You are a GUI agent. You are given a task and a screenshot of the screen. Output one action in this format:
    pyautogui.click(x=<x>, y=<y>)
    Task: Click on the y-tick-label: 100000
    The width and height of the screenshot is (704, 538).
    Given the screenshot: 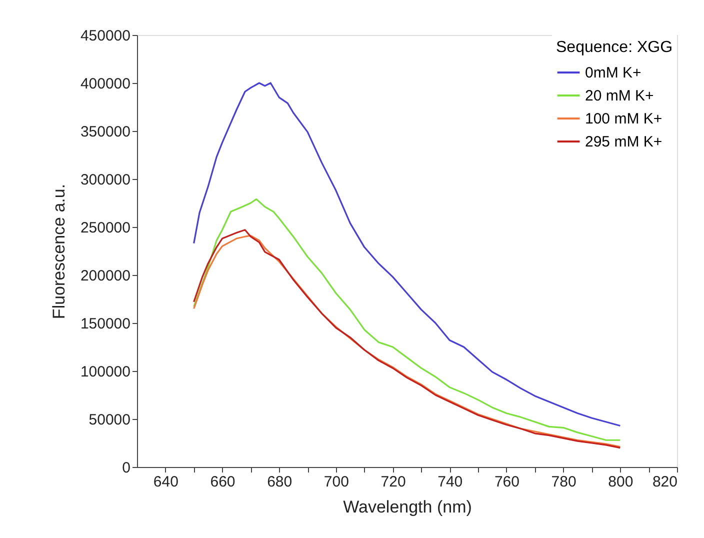 What is the action you would take?
    pyautogui.click(x=105, y=372)
    